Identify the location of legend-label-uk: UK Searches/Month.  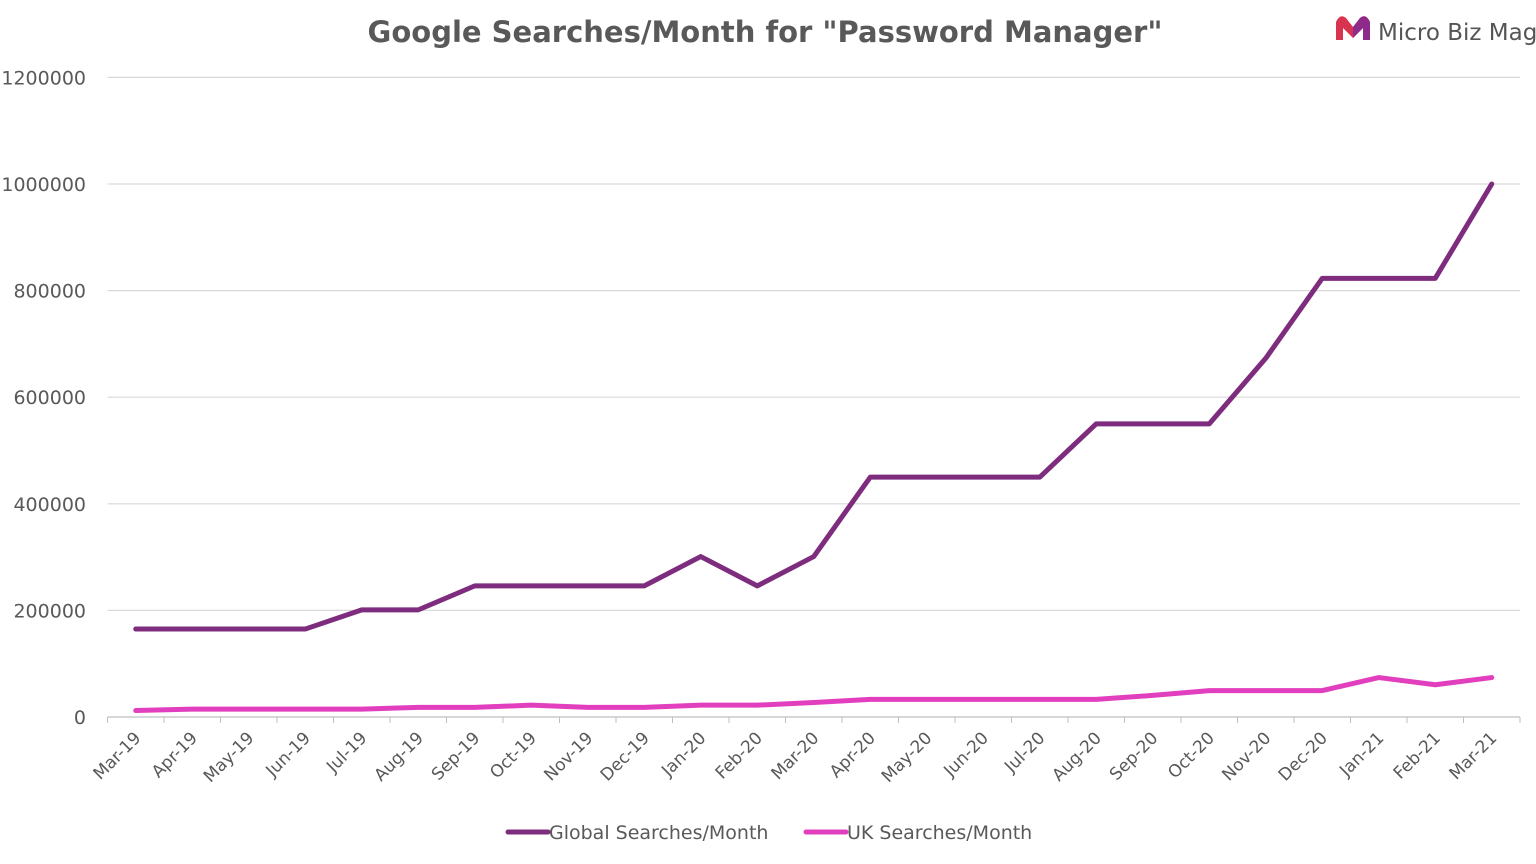
(939, 833).